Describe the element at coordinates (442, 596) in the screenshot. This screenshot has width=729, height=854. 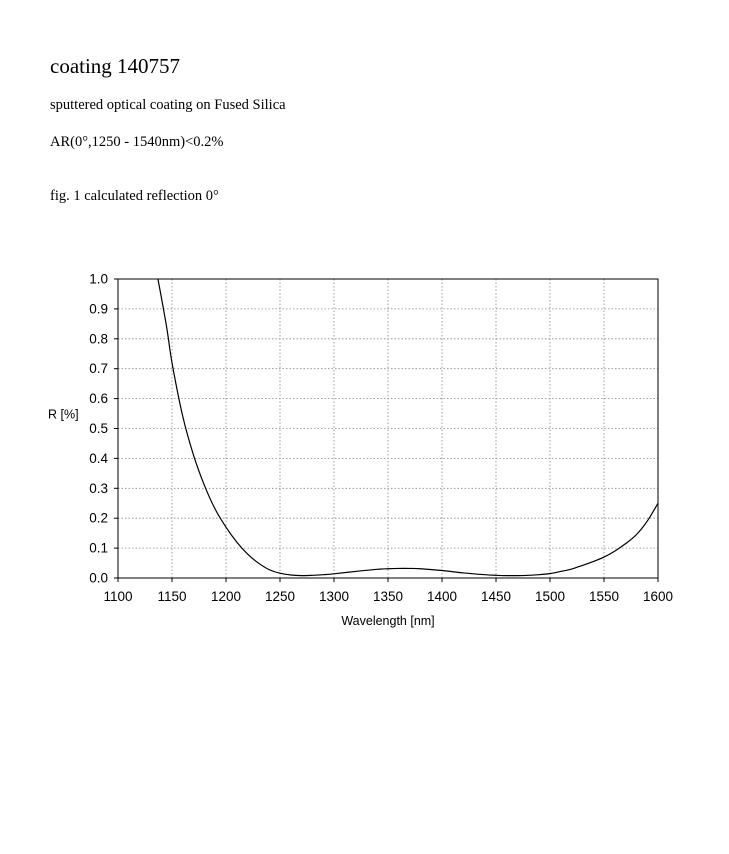
I see `x-tick-label: 1400` at that location.